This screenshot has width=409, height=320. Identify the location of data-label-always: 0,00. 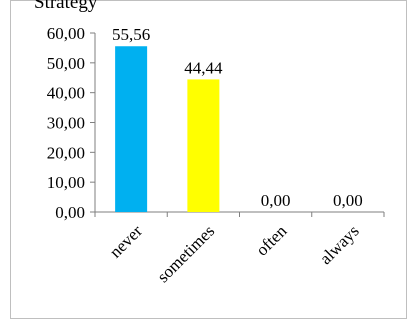
(348, 200).